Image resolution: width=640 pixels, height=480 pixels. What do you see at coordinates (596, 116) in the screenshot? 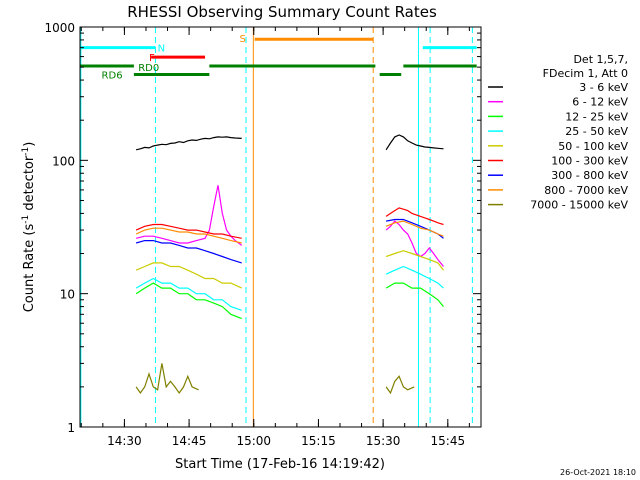
I see `legend-entry-2: 12 - 25 keV` at bounding box center [596, 116].